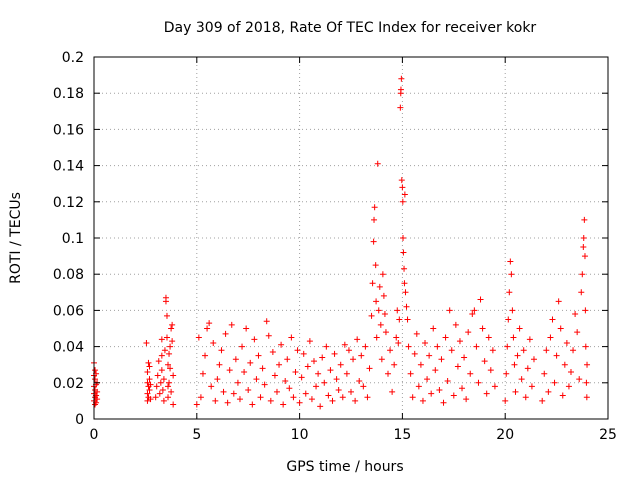 The width and height of the screenshot is (640, 480). What do you see at coordinates (68, 203) in the screenshot?
I see `y-tick-label: 0.12` at bounding box center [68, 203].